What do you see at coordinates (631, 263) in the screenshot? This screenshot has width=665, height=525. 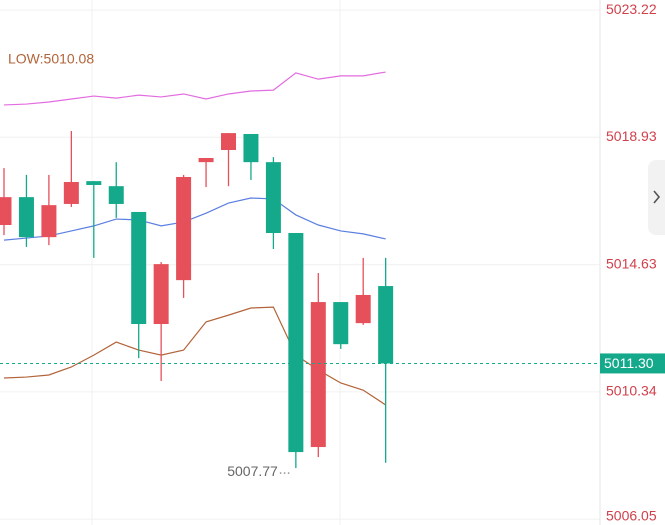 I see `y-tick-label: 5014.63` at bounding box center [631, 263].